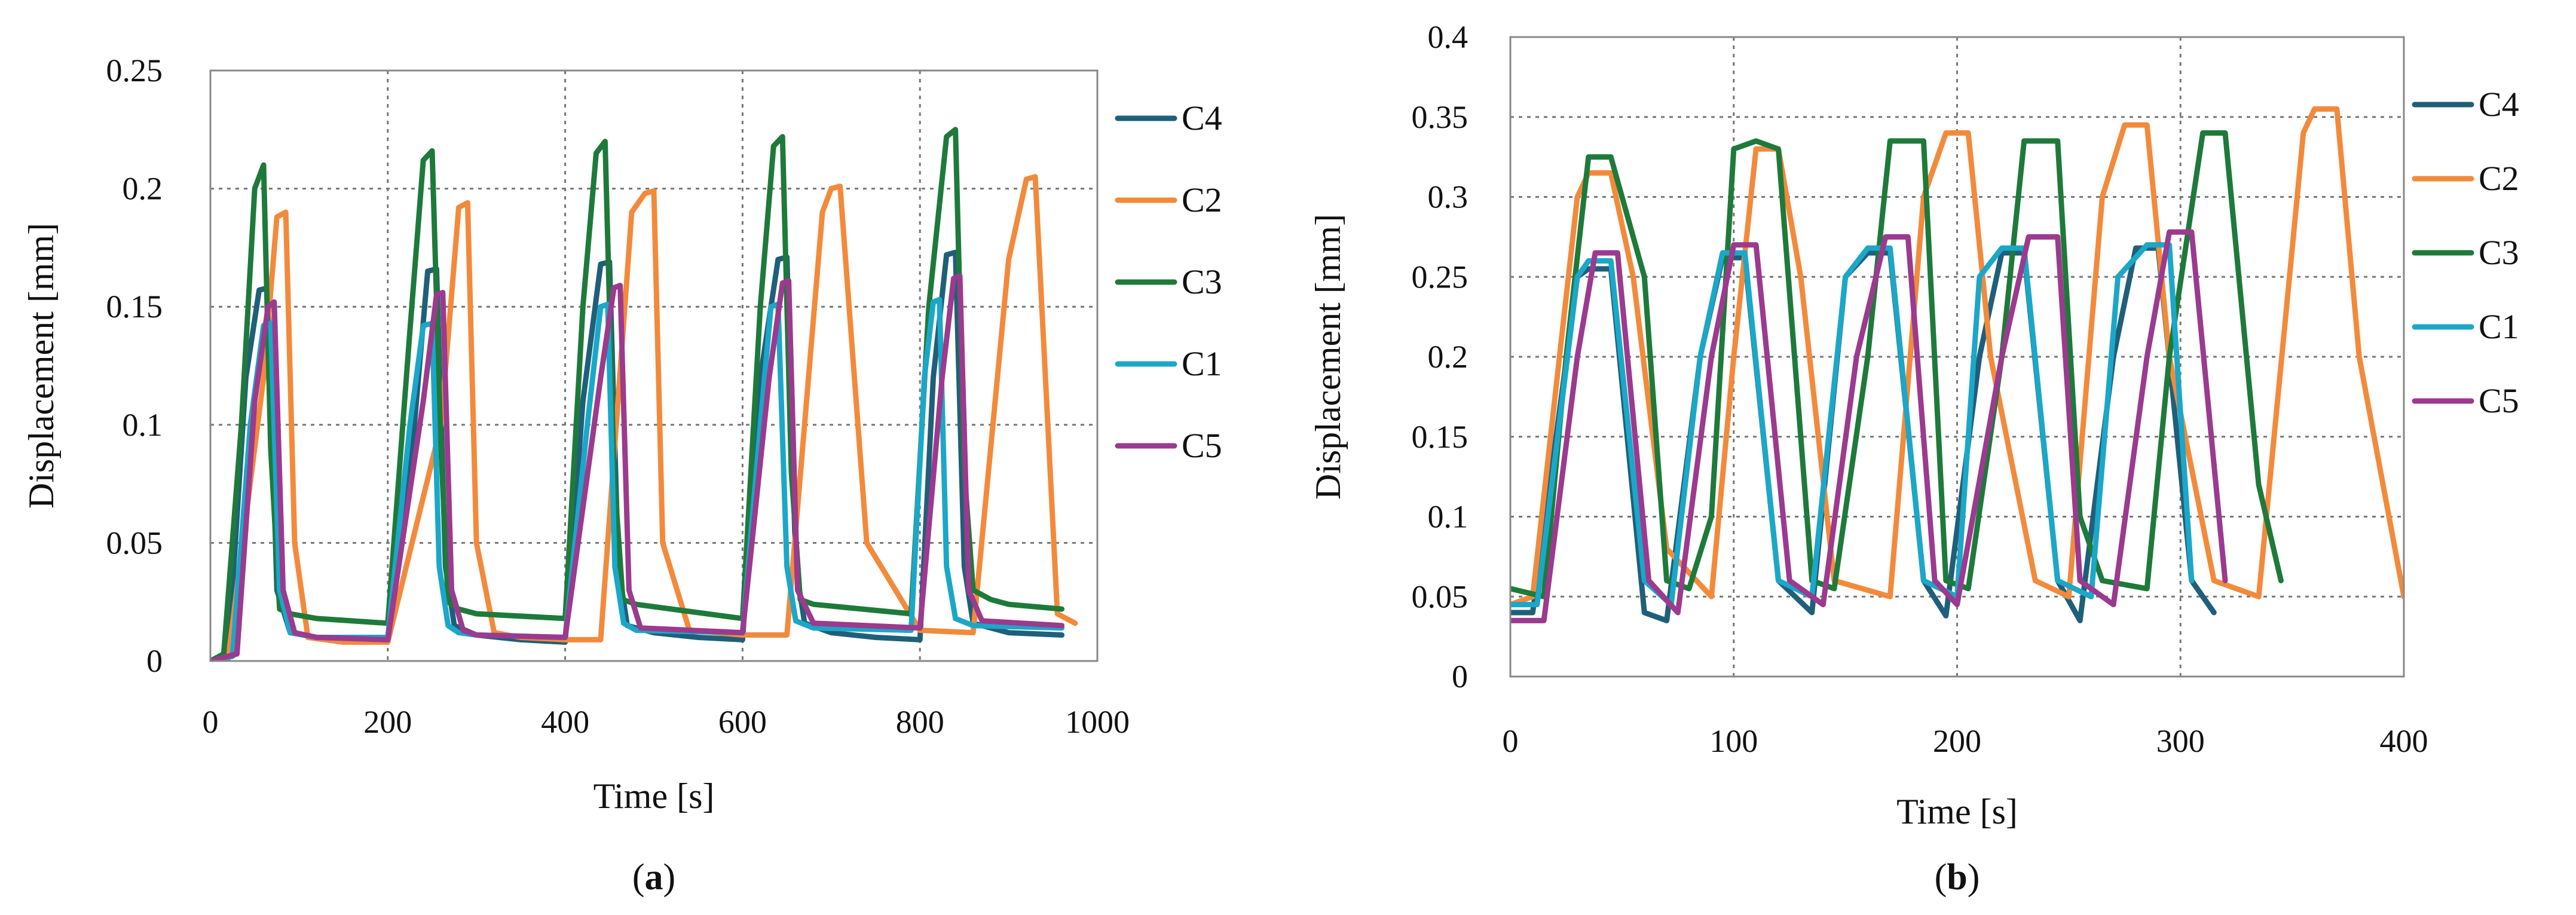 The image size is (2576, 915). I want to click on caption-letter-a: a, so click(654, 877).